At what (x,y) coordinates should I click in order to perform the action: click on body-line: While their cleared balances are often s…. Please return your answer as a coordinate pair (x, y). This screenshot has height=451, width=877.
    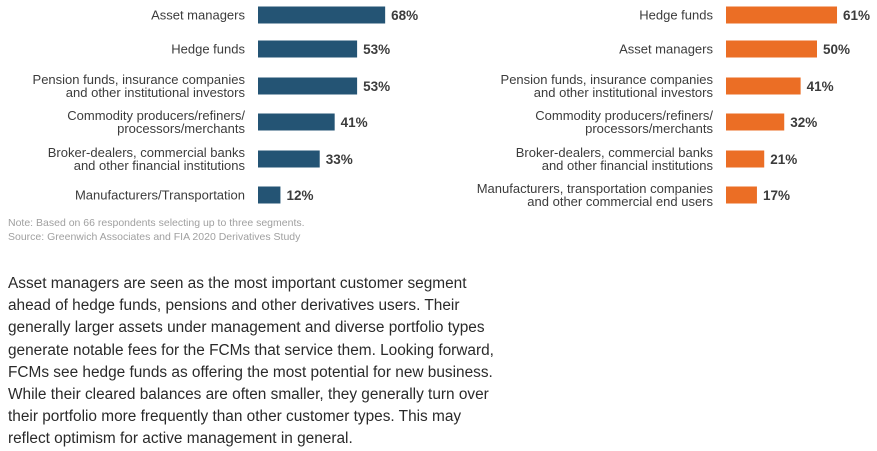
    Looking at the image, I should click on (248, 395).